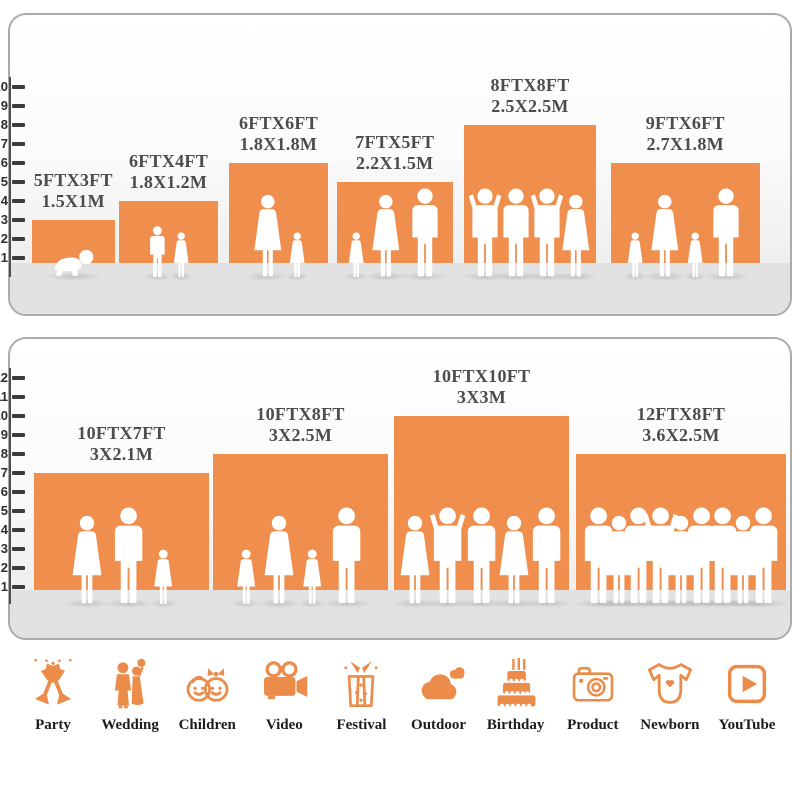 The image size is (800, 800). I want to click on backdrop-size-label: 10FTX7FT 3X2.1M, so click(122, 444).